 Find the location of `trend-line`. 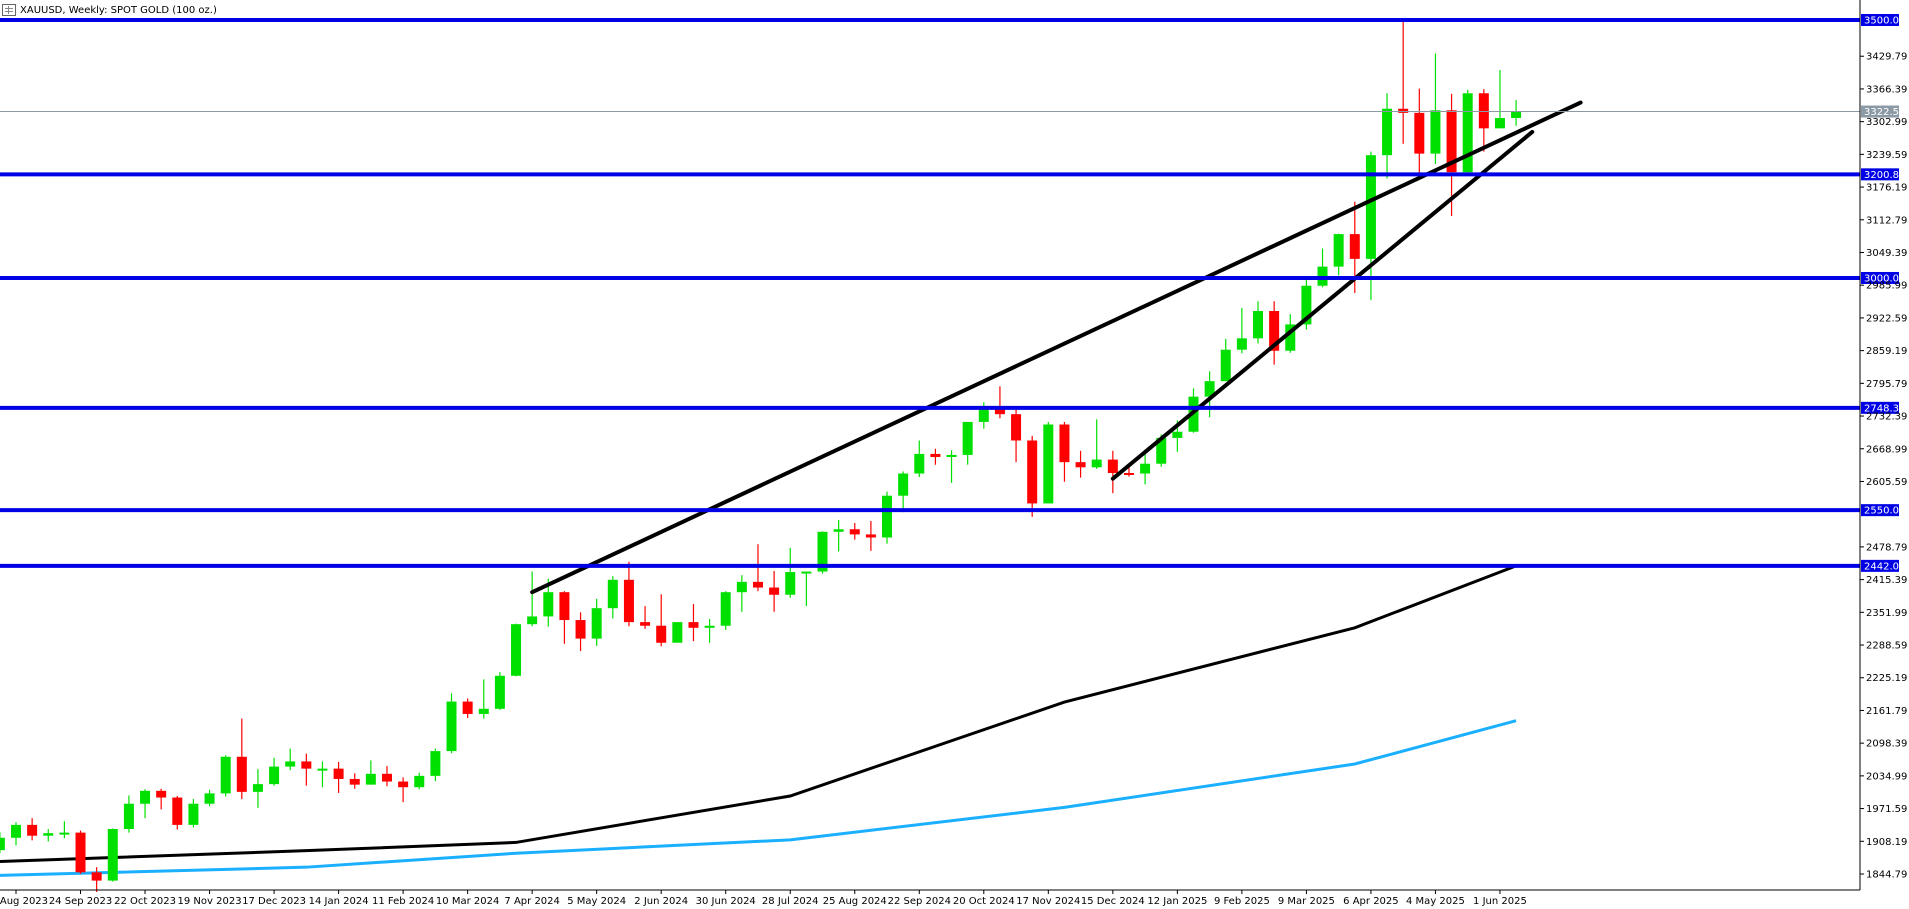

trend-line is located at coordinates (1322, 305).